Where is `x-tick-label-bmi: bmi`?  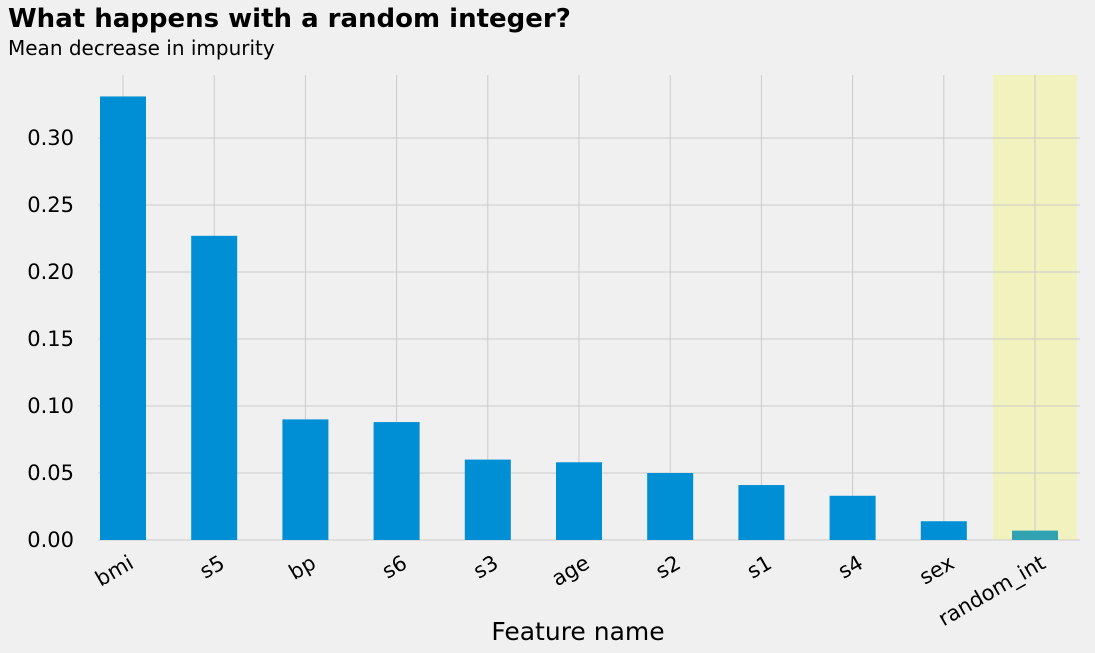 x-tick-label-bmi: bmi is located at coordinates (114, 571).